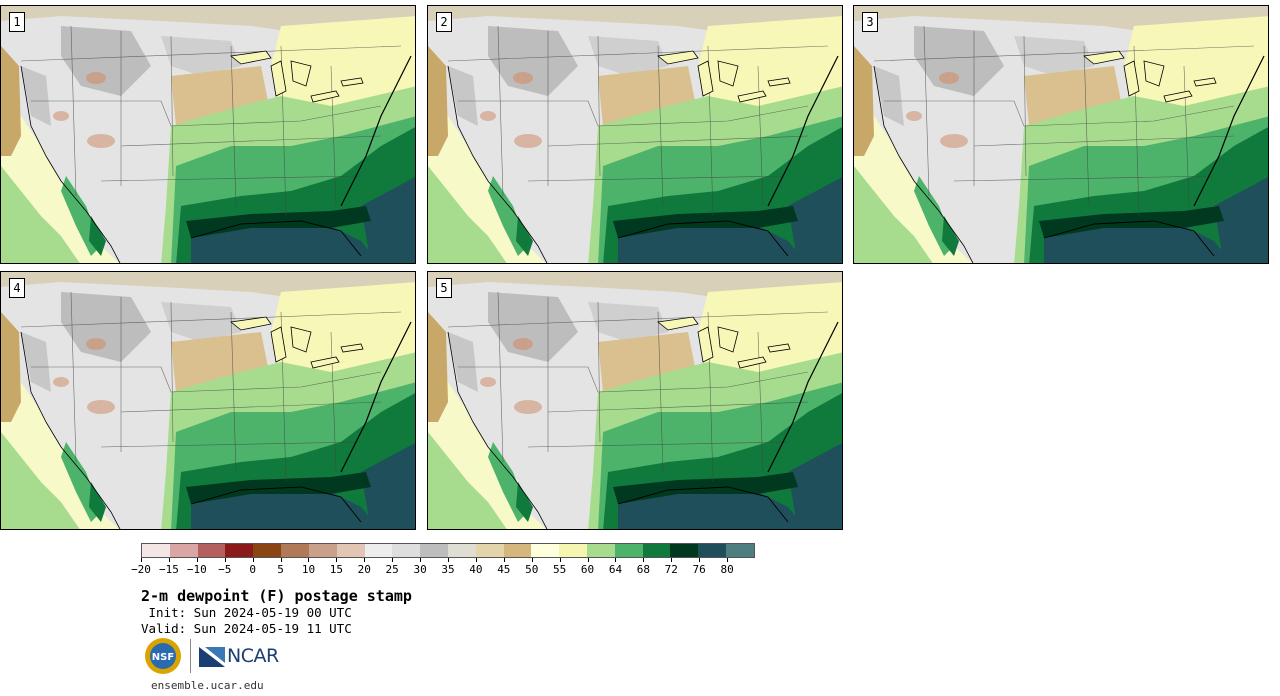 The width and height of the screenshot is (1280, 696). Describe the element at coordinates (308, 569) in the screenshot. I see `colorbar-tick-label: 10` at that location.